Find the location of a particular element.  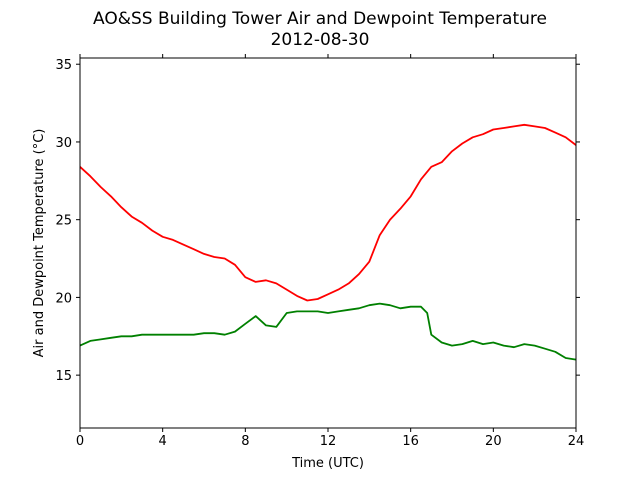

y-tick-label: 15 is located at coordinates (63, 376).